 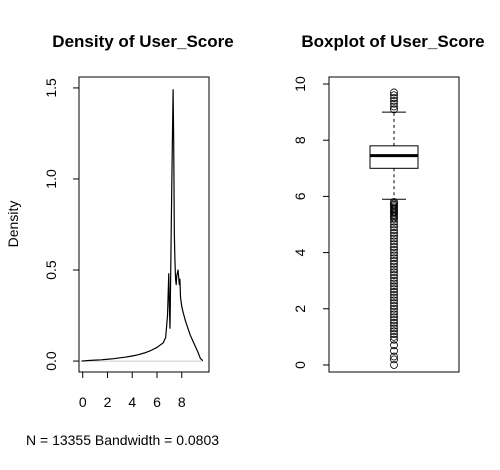 What do you see at coordinates (300, 365) in the screenshot?
I see `boxplot-y-tick-label: 0` at bounding box center [300, 365].